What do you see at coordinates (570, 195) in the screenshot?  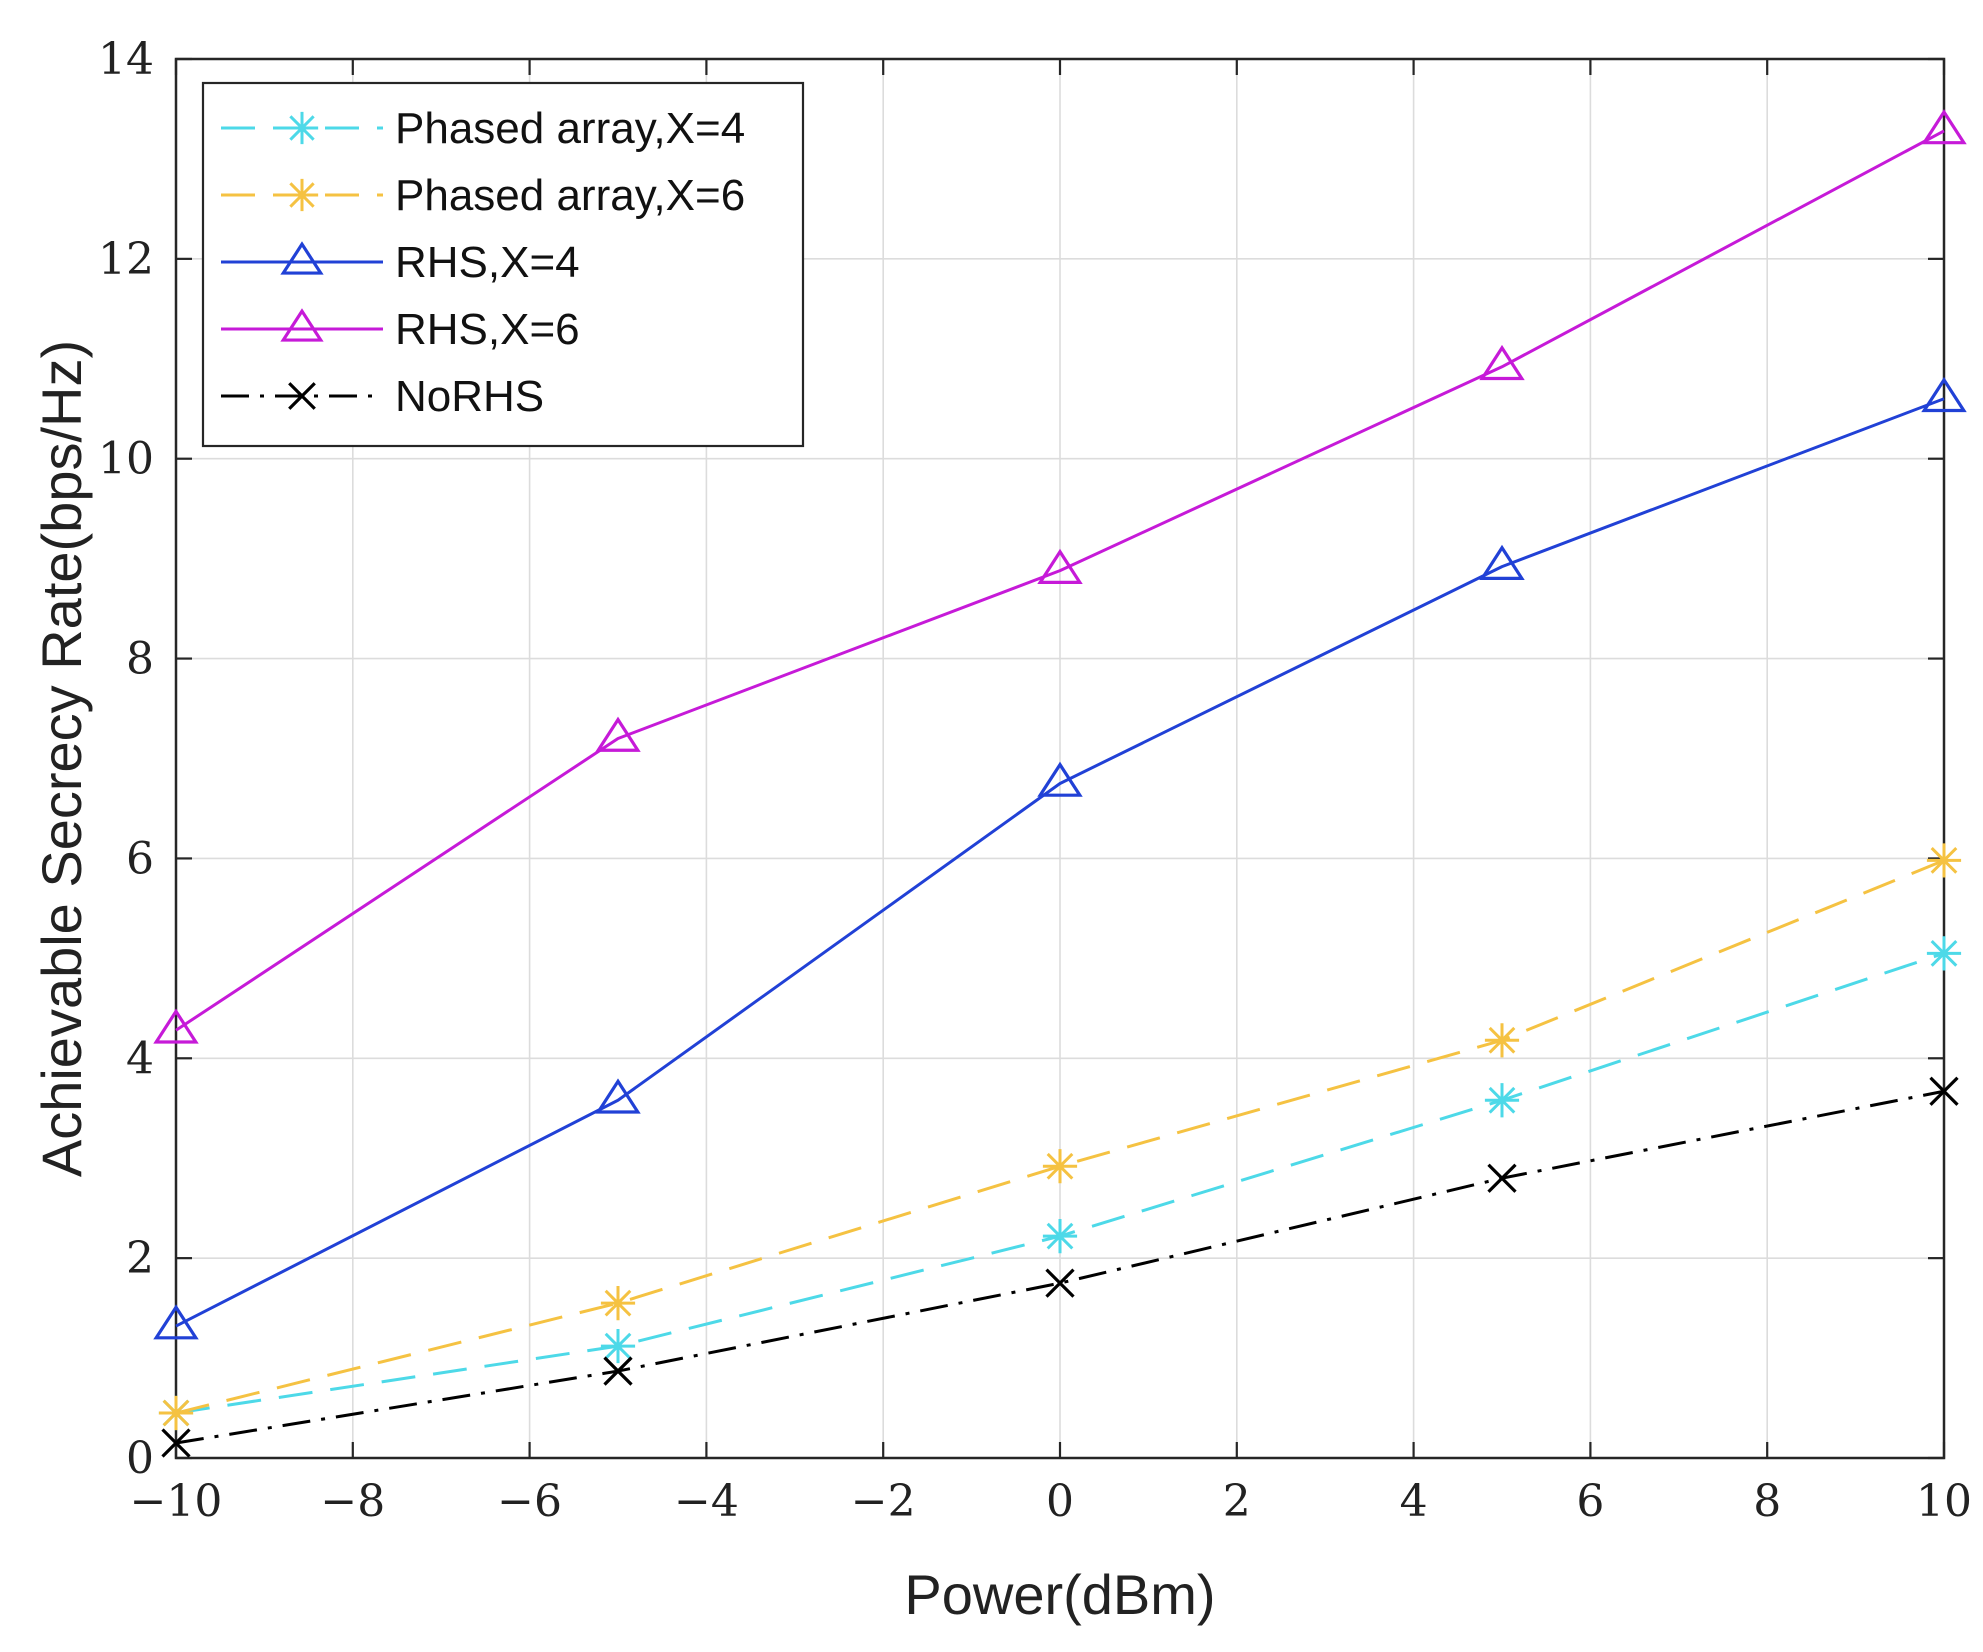 I see `legend-label-phased-array-x-6: Phased array,X=6` at bounding box center [570, 195].